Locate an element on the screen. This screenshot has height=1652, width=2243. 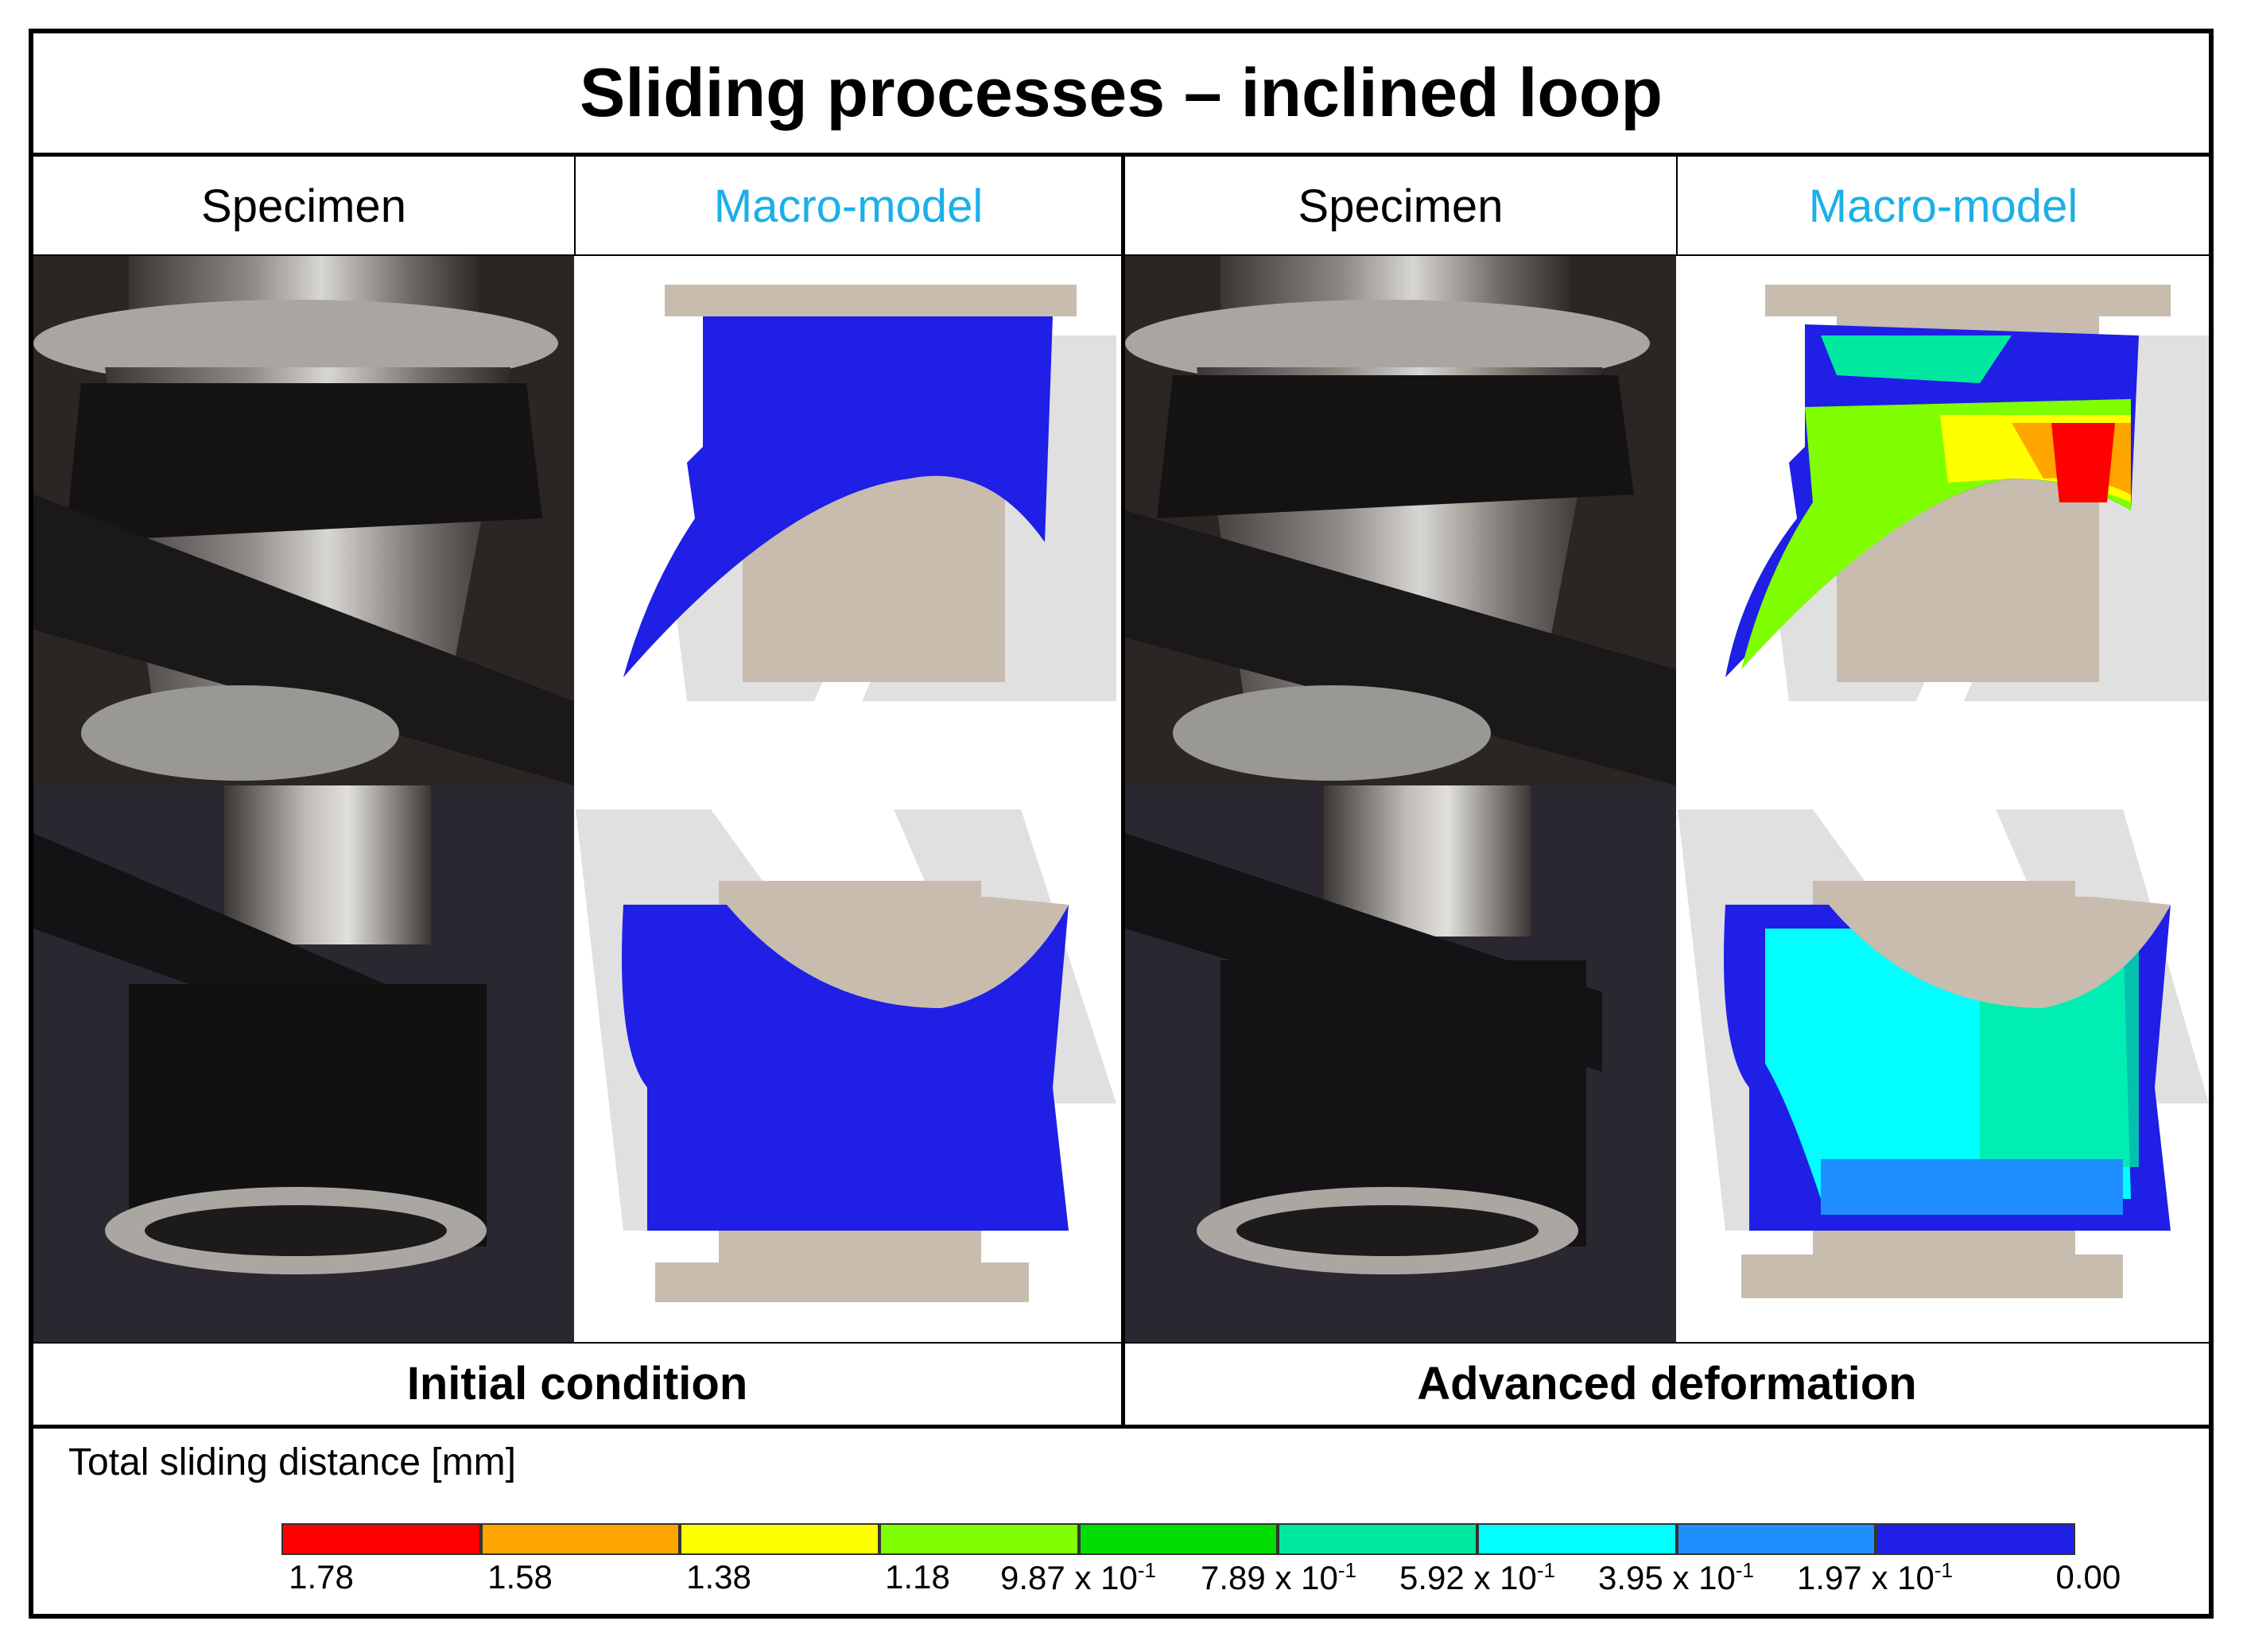
legend-tick-label: 1.78 is located at coordinates (321, 1577).